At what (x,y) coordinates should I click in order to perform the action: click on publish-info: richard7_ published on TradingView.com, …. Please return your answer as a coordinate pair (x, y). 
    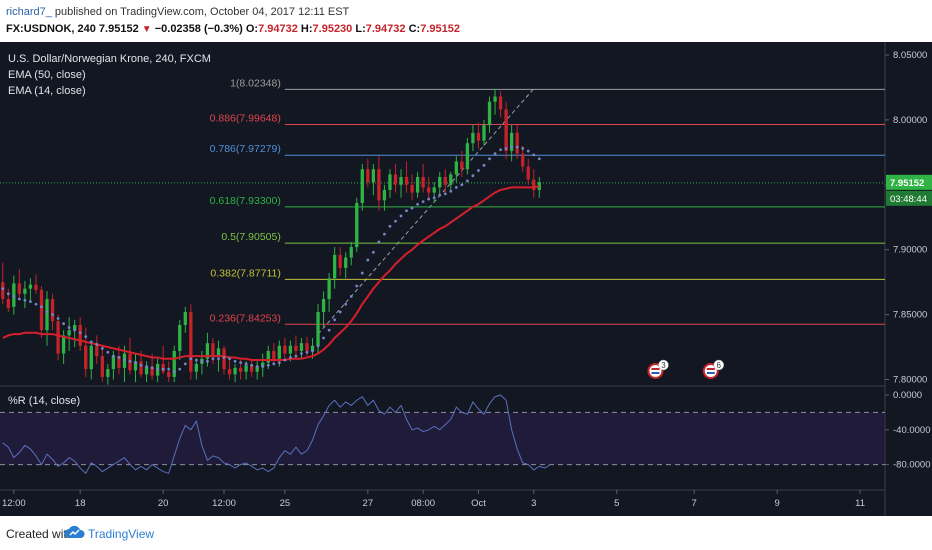
    Looking at the image, I should click on (177, 12).